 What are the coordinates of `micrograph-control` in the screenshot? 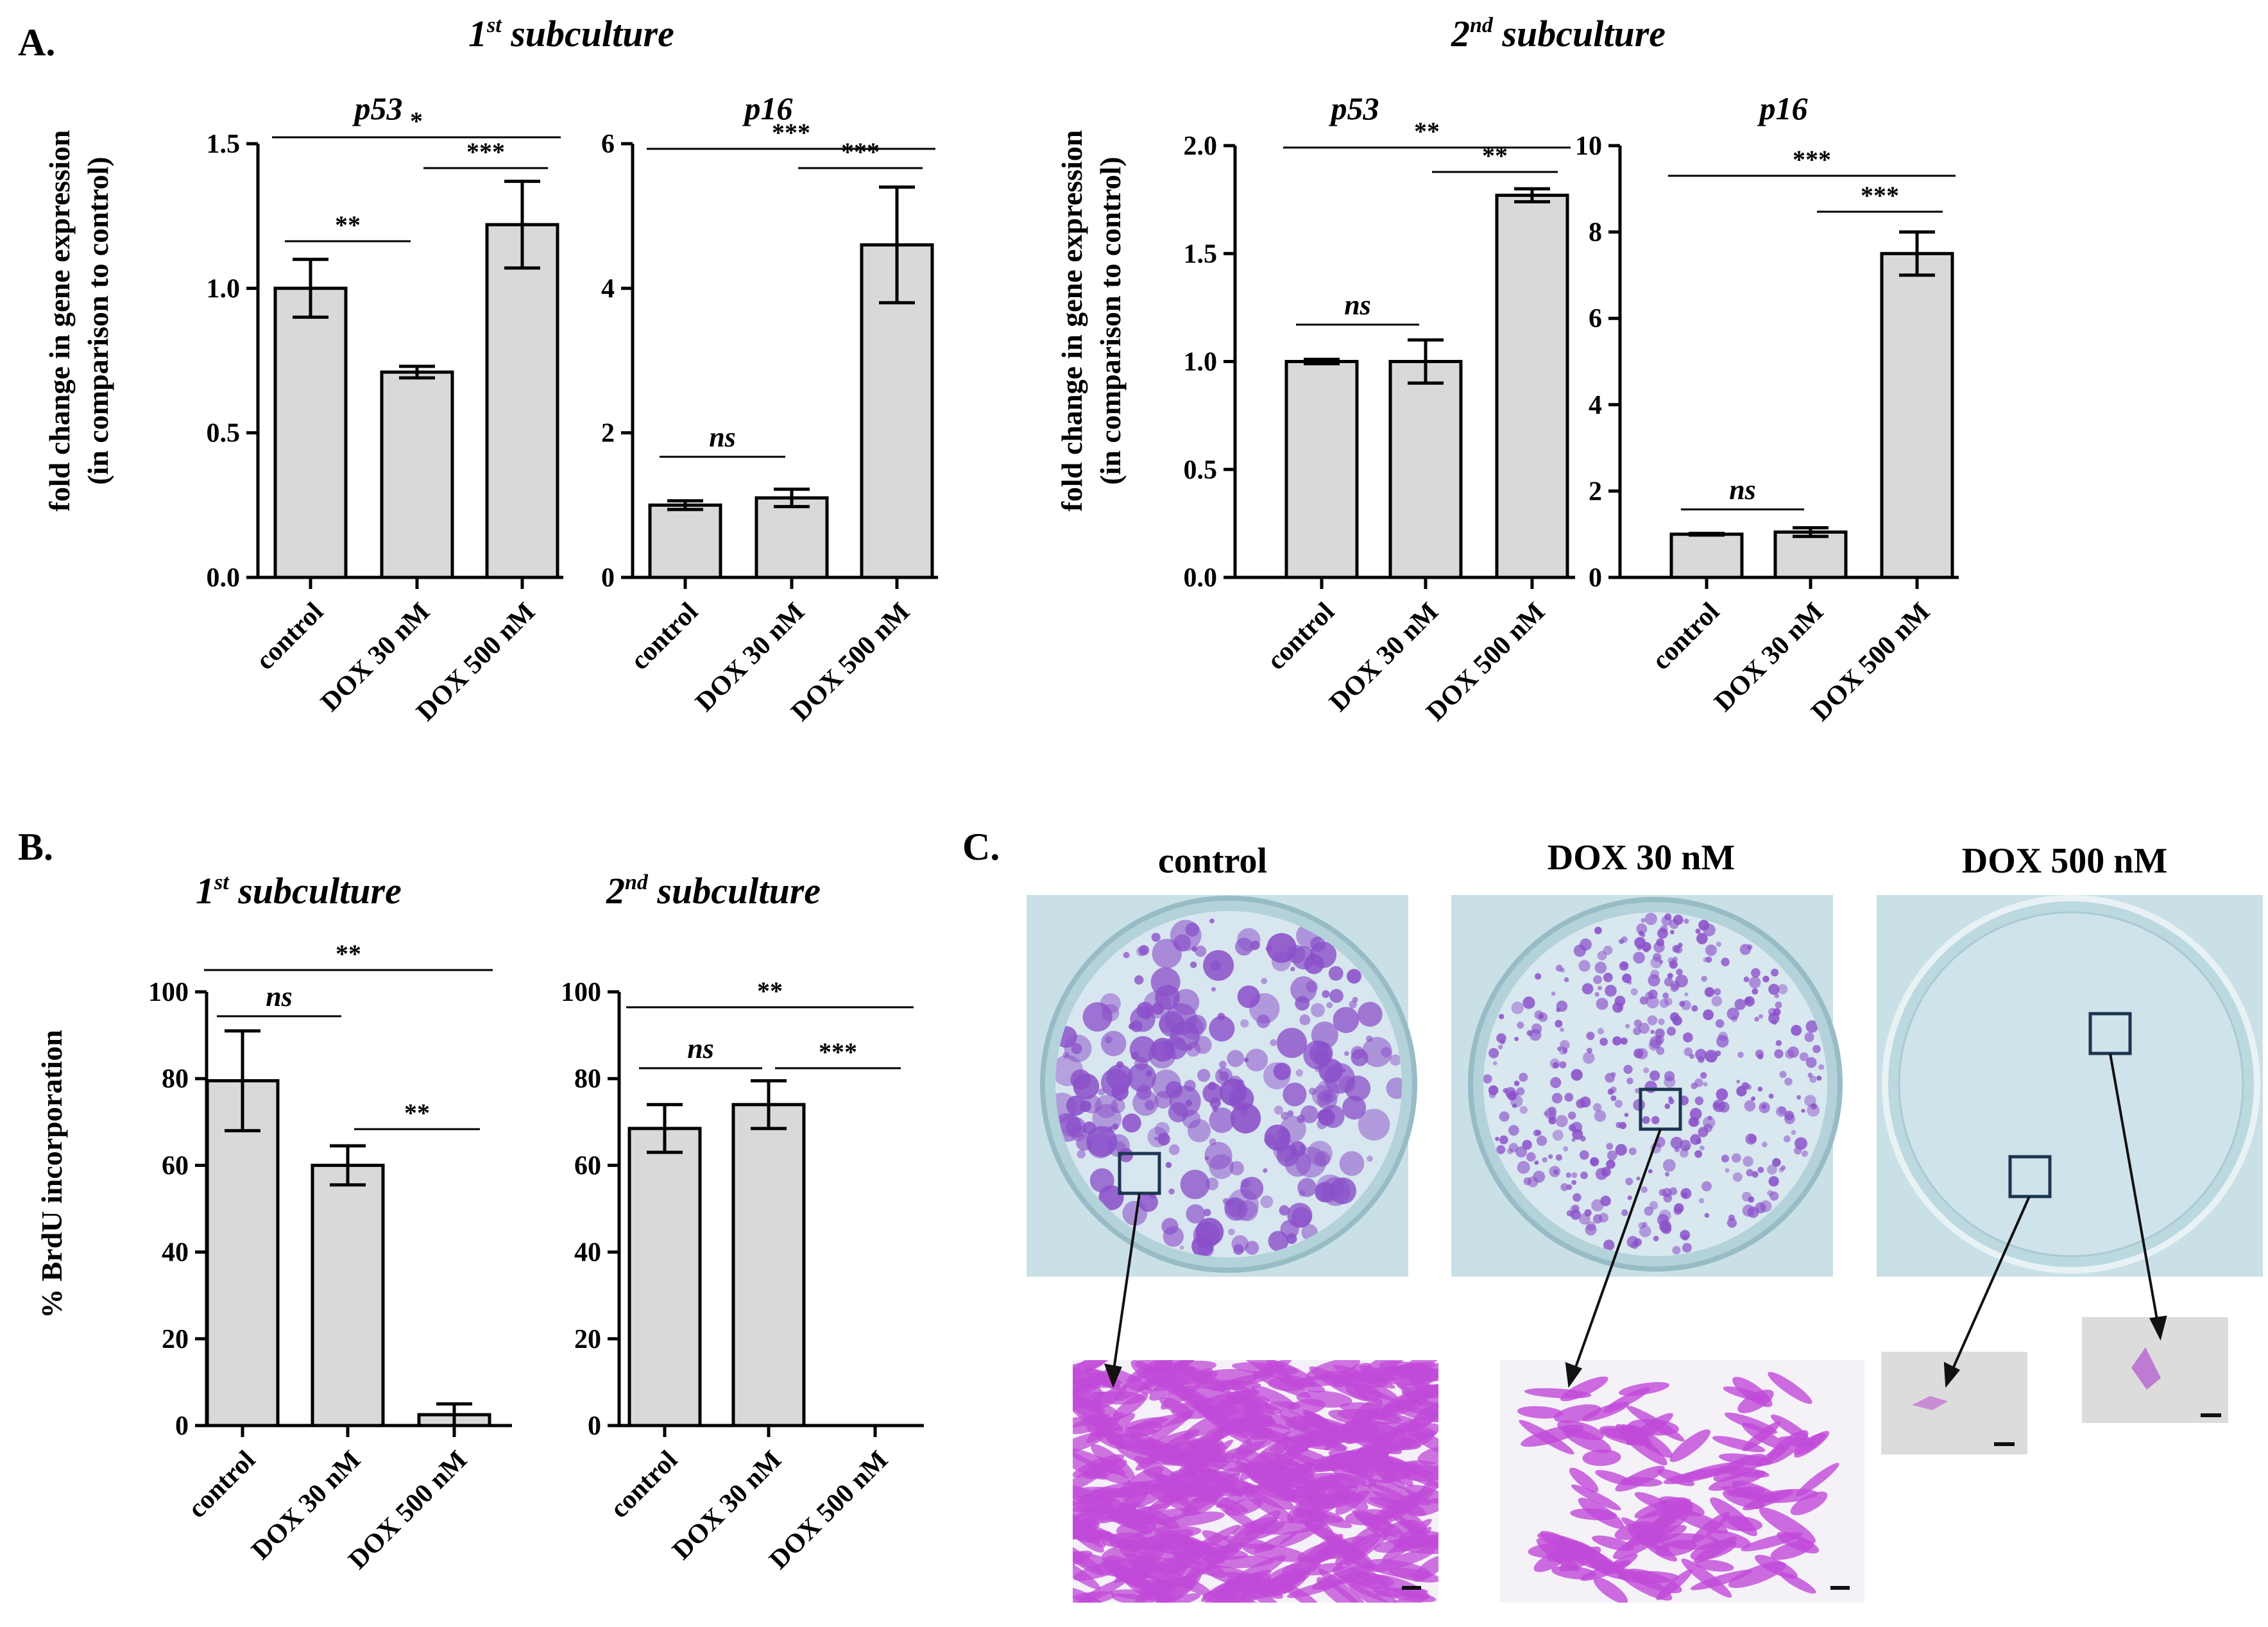 It's located at (1255, 1481).